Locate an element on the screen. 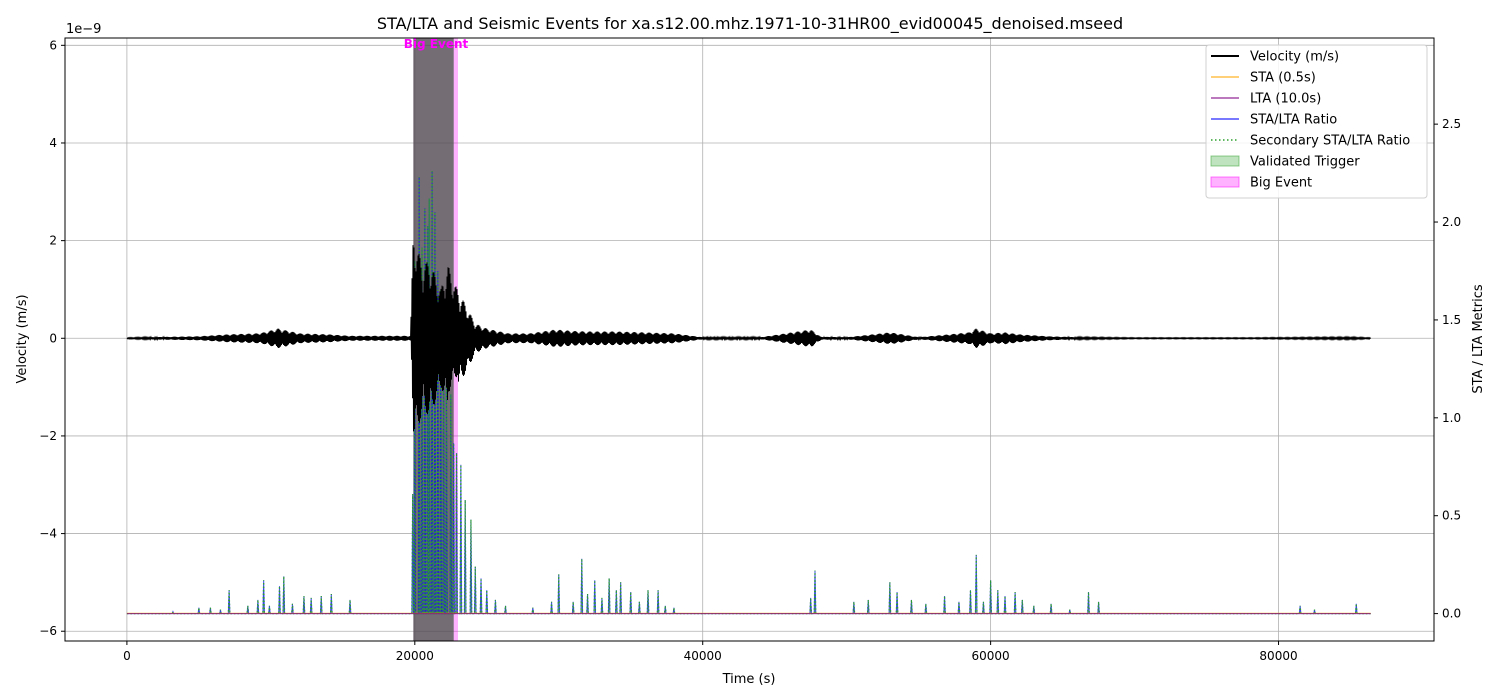 The image size is (1500, 700). left-y-tick-label-3: 0 is located at coordinates (53, 338).